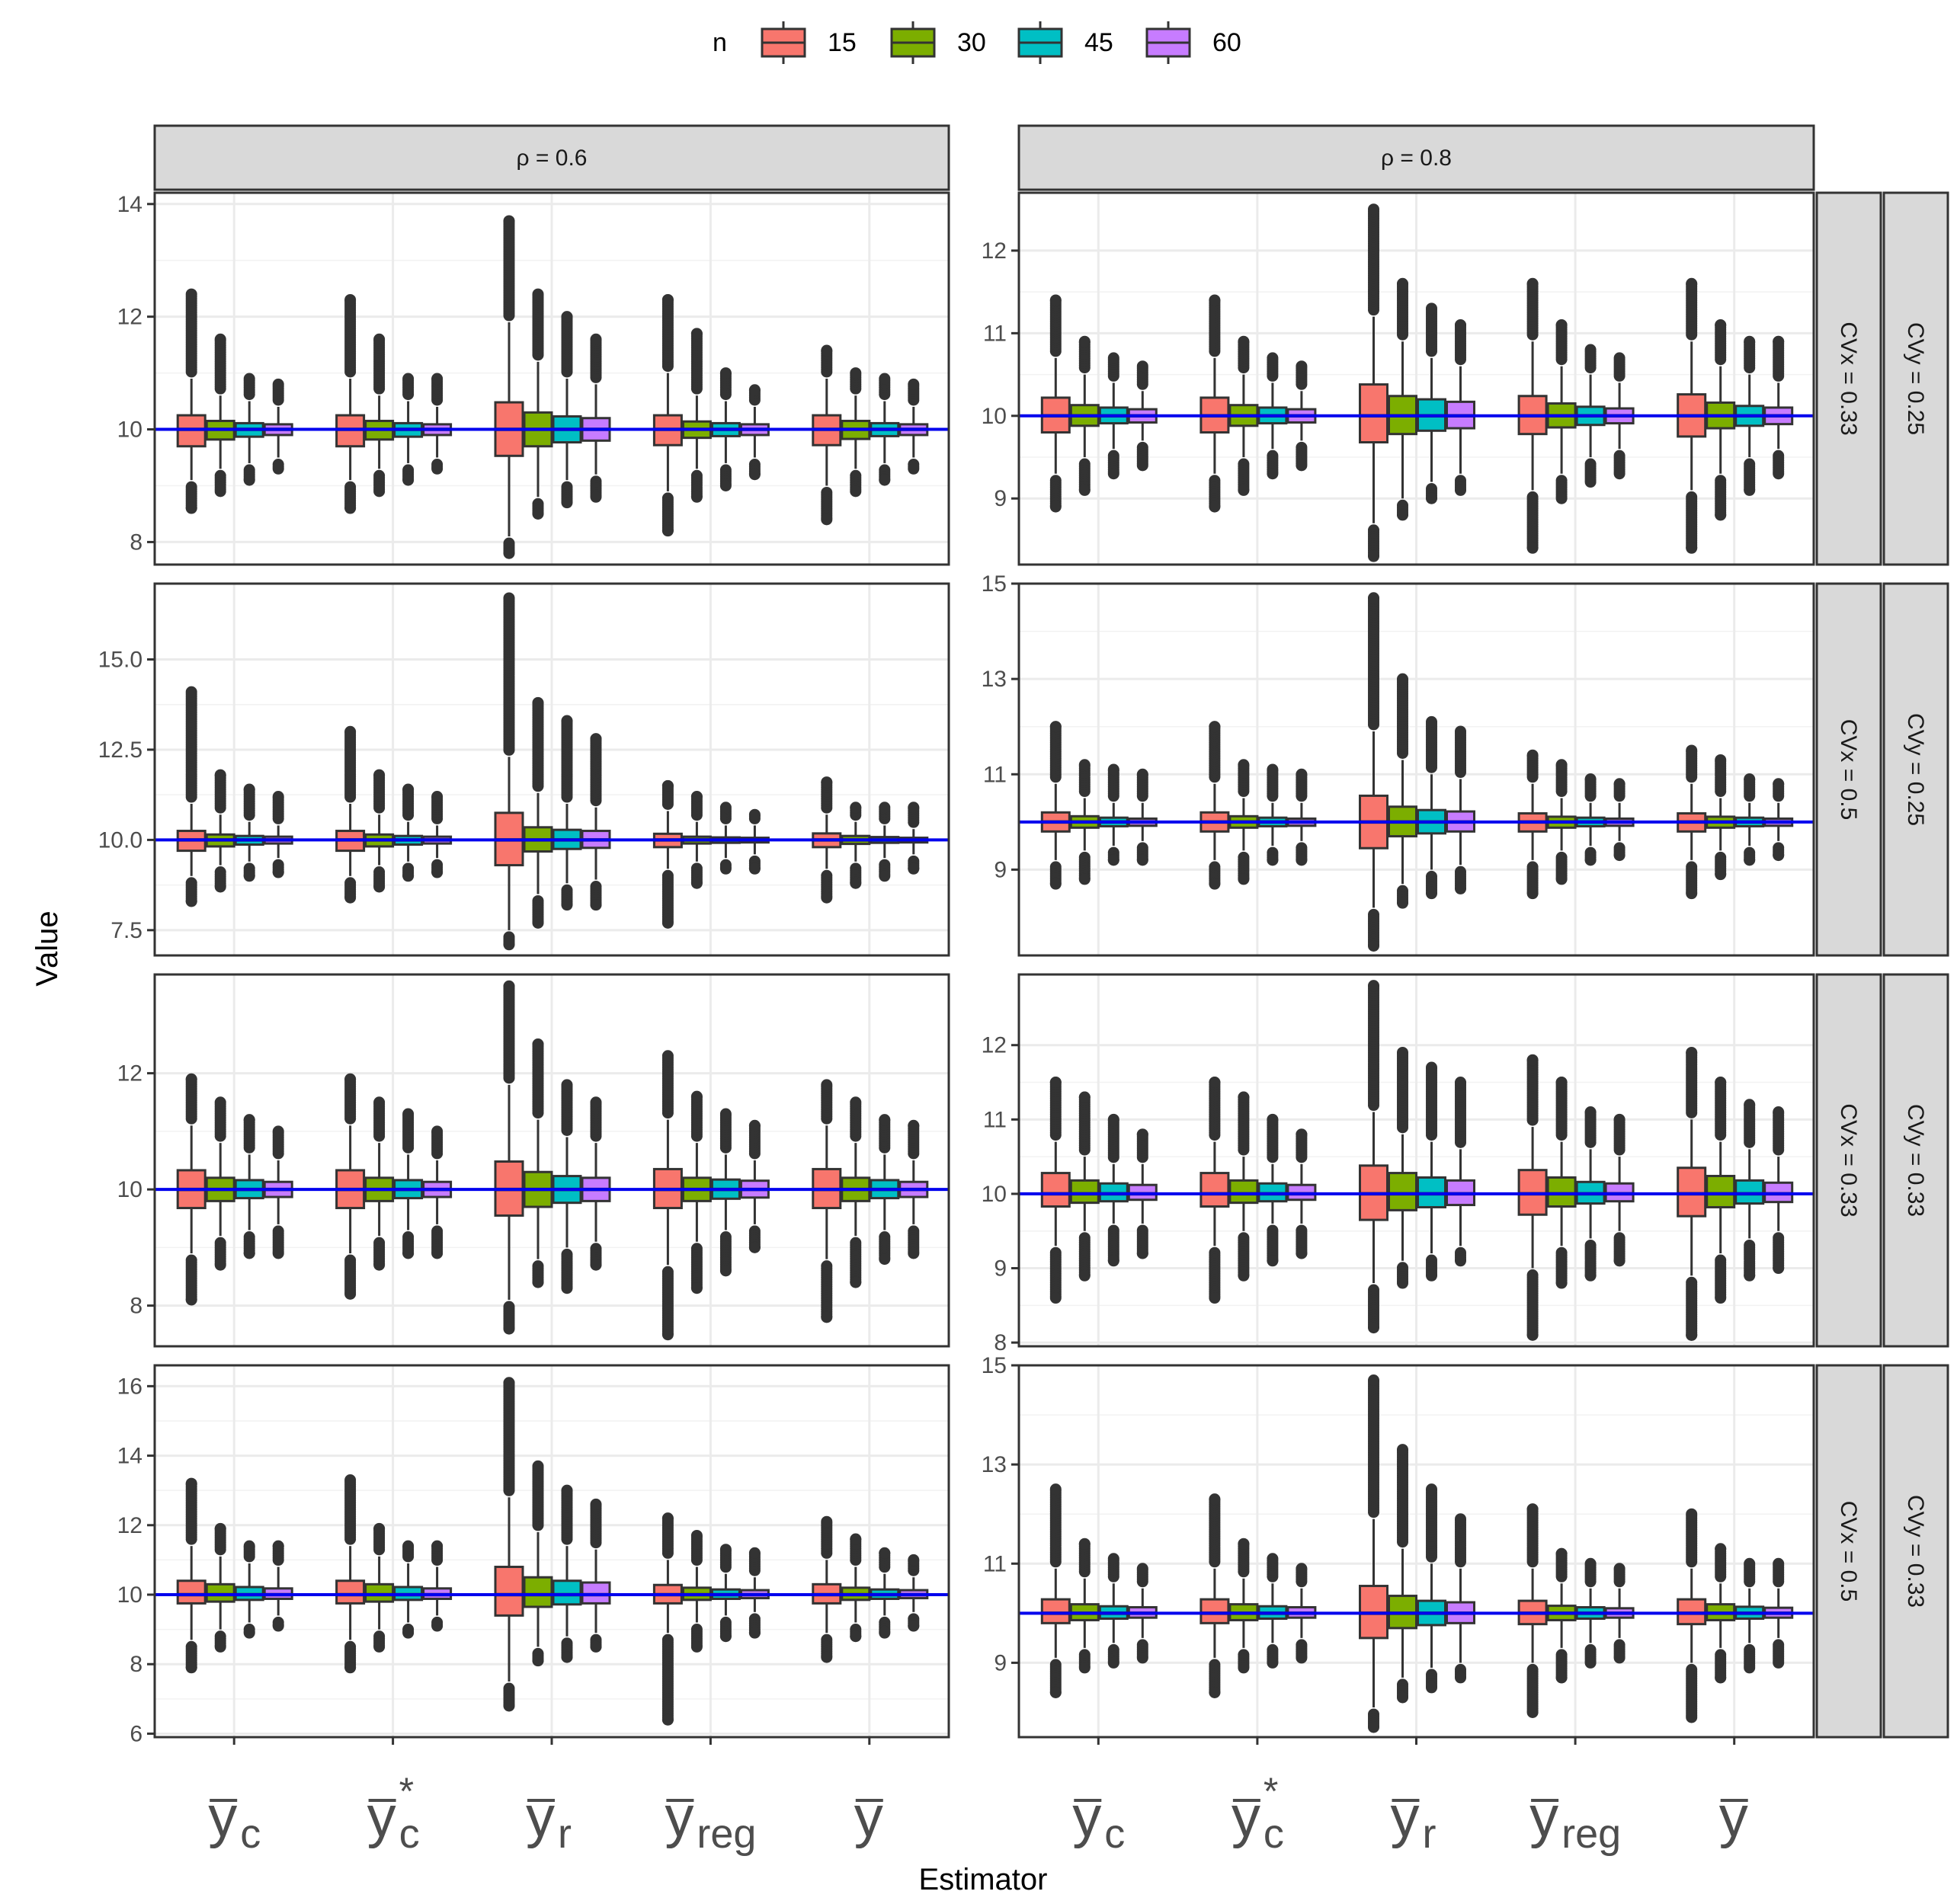 The width and height of the screenshot is (1957, 1904). I want to click on legend: n 15 30 45 60, so click(977, 42).